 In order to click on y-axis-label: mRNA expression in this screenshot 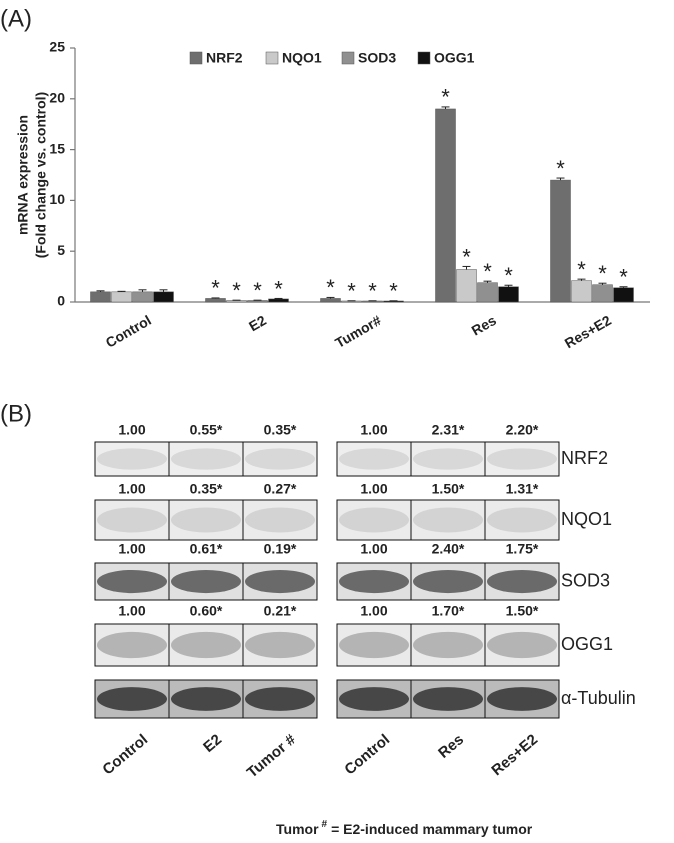, I will do `click(23, 175)`.